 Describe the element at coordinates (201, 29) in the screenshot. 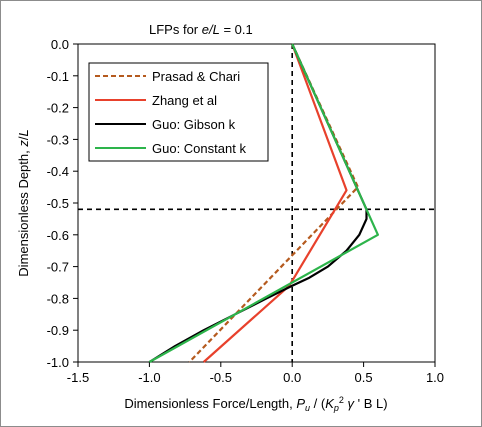

I see `chart-title: LFPs for e/L = 0.1` at that location.